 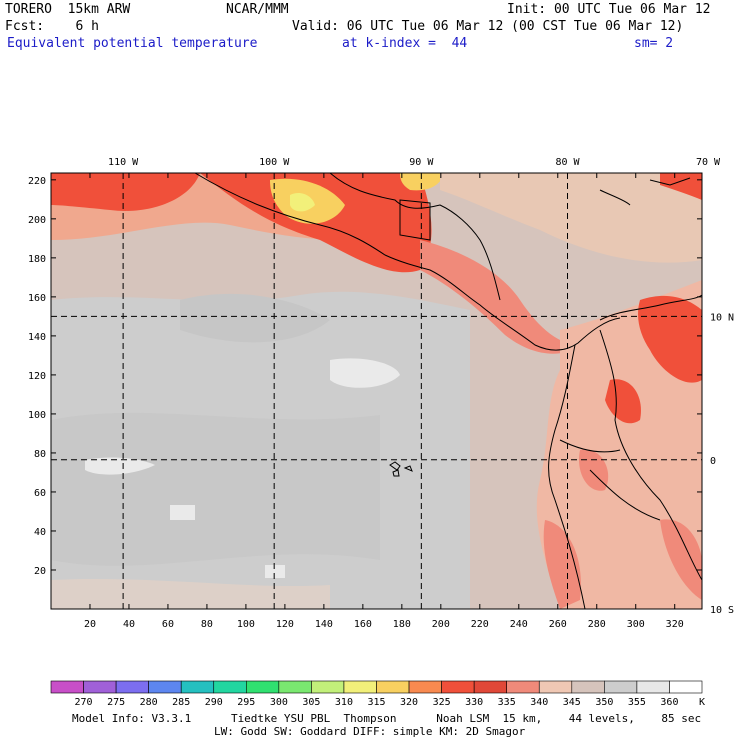 I want to click on field-colombia-red, so click(x=623, y=401).